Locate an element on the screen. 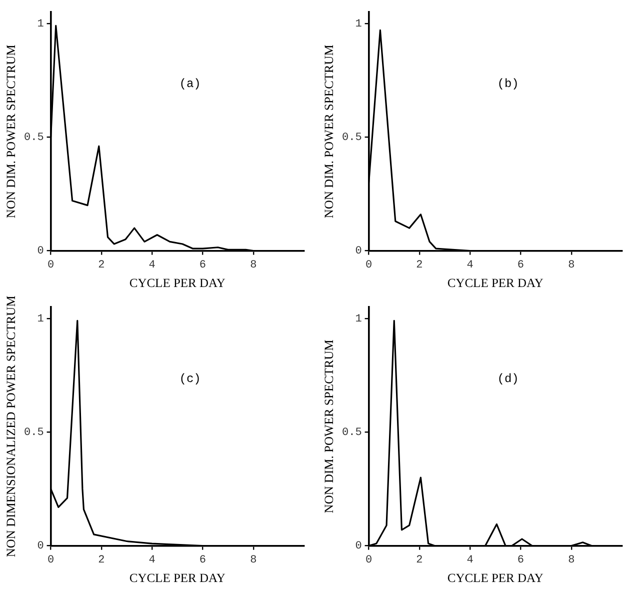 The image size is (637, 590). annotation: (c) is located at coordinates (190, 379).